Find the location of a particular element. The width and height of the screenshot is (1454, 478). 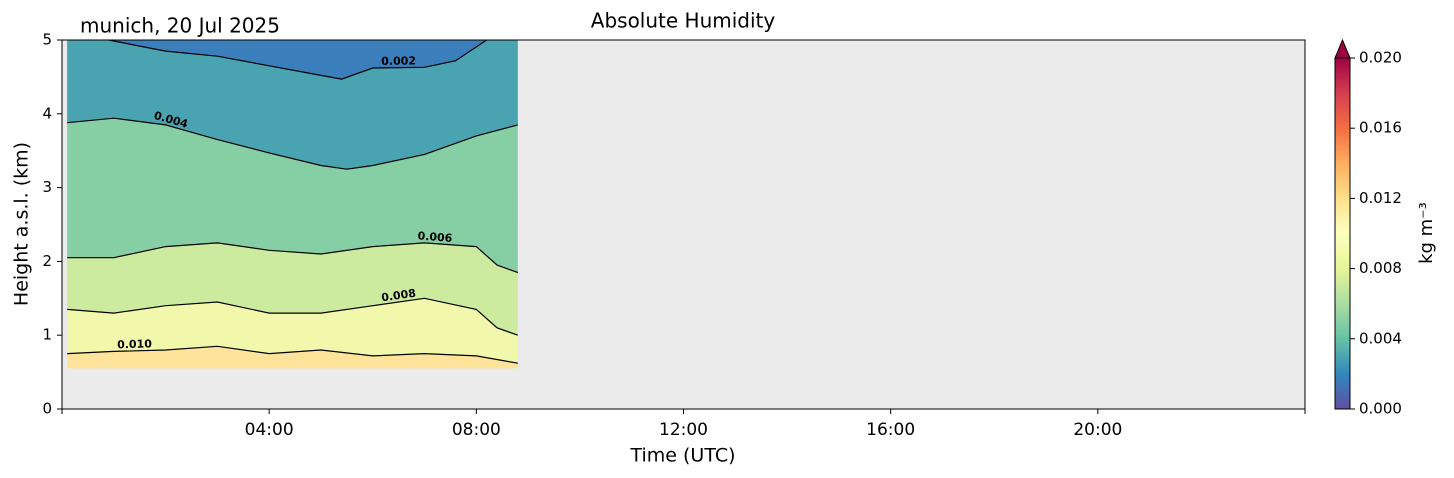

colorbar-tick-label: 0.008 is located at coordinates (1380, 268).